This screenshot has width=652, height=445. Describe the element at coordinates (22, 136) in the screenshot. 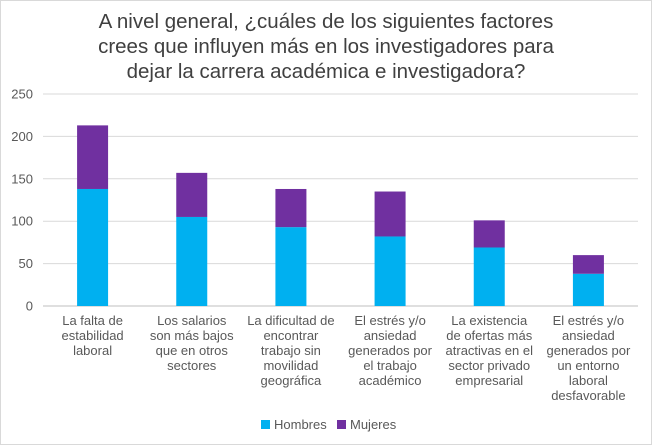

I see `y-tick-label: 200` at that location.